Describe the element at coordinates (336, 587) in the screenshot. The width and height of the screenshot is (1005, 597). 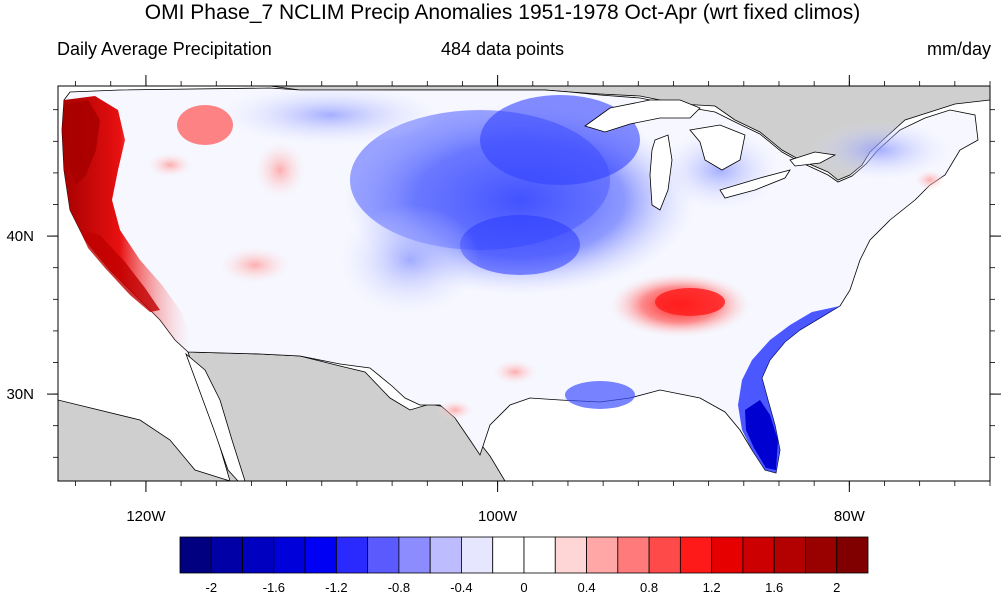
I see `colorbar-tick-label: -1.2` at that location.